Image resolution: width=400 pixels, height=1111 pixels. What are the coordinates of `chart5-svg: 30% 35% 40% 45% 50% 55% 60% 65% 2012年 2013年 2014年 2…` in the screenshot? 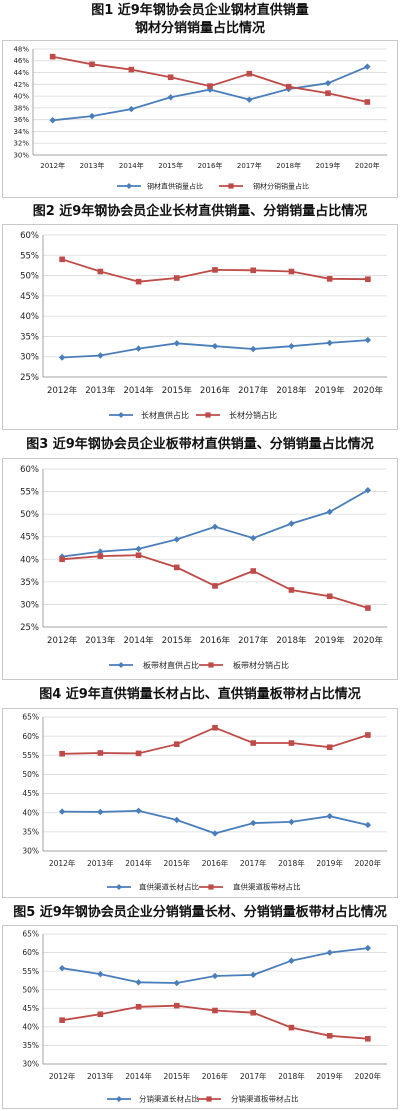 It's located at (204, 1017).